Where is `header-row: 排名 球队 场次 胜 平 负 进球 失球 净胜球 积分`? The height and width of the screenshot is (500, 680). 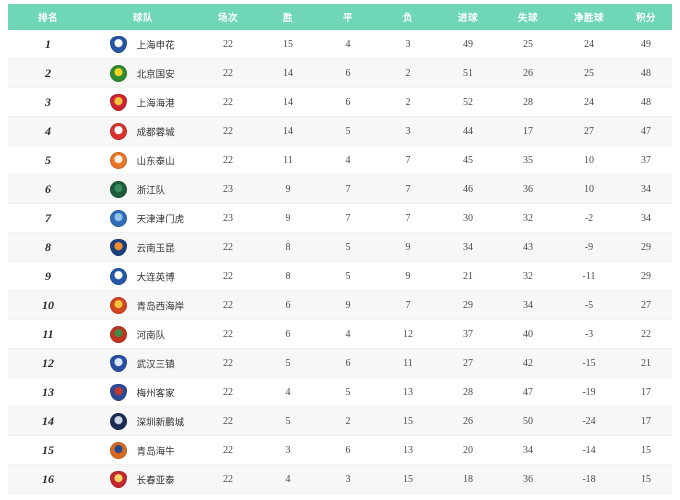
header-row: 排名 球队 场次 胜 平 负 进球 失球 净胜球 积分 is located at coordinates (340, 17).